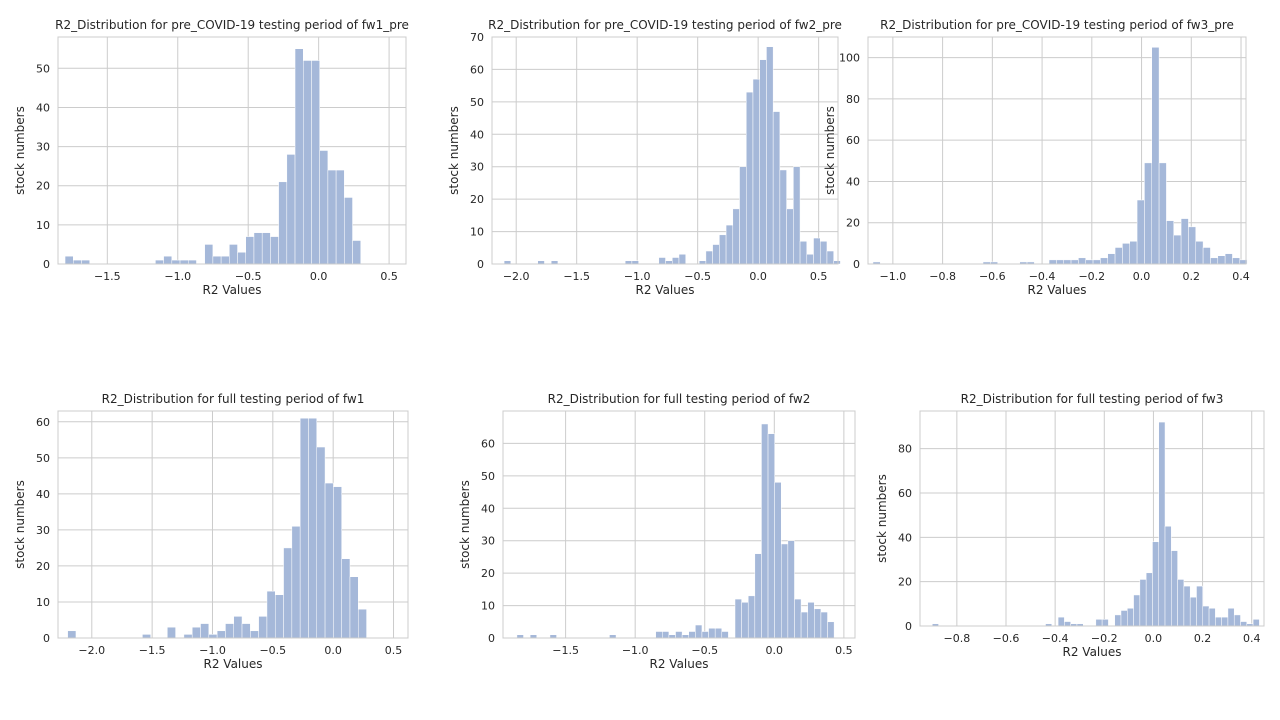  Describe the element at coordinates (1006, 638) in the screenshot. I see `x-tick-label: −0.6` at that location.